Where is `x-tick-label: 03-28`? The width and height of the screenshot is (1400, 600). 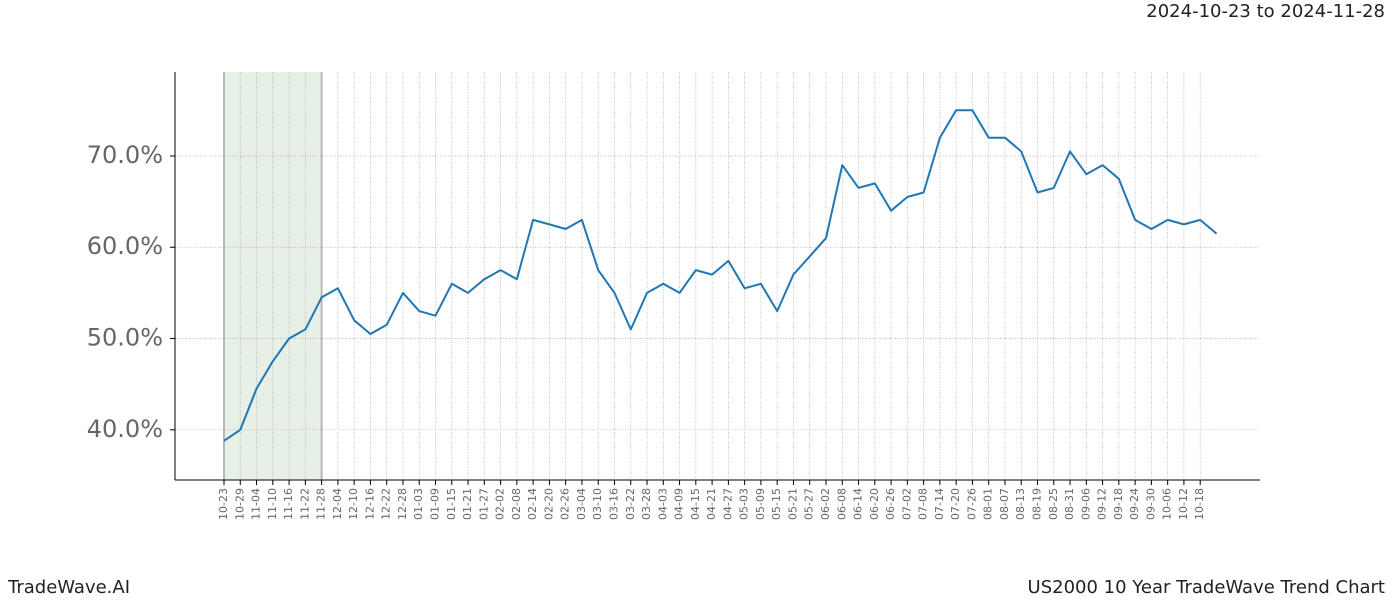 x-tick-label: 03-28 is located at coordinates (646, 504).